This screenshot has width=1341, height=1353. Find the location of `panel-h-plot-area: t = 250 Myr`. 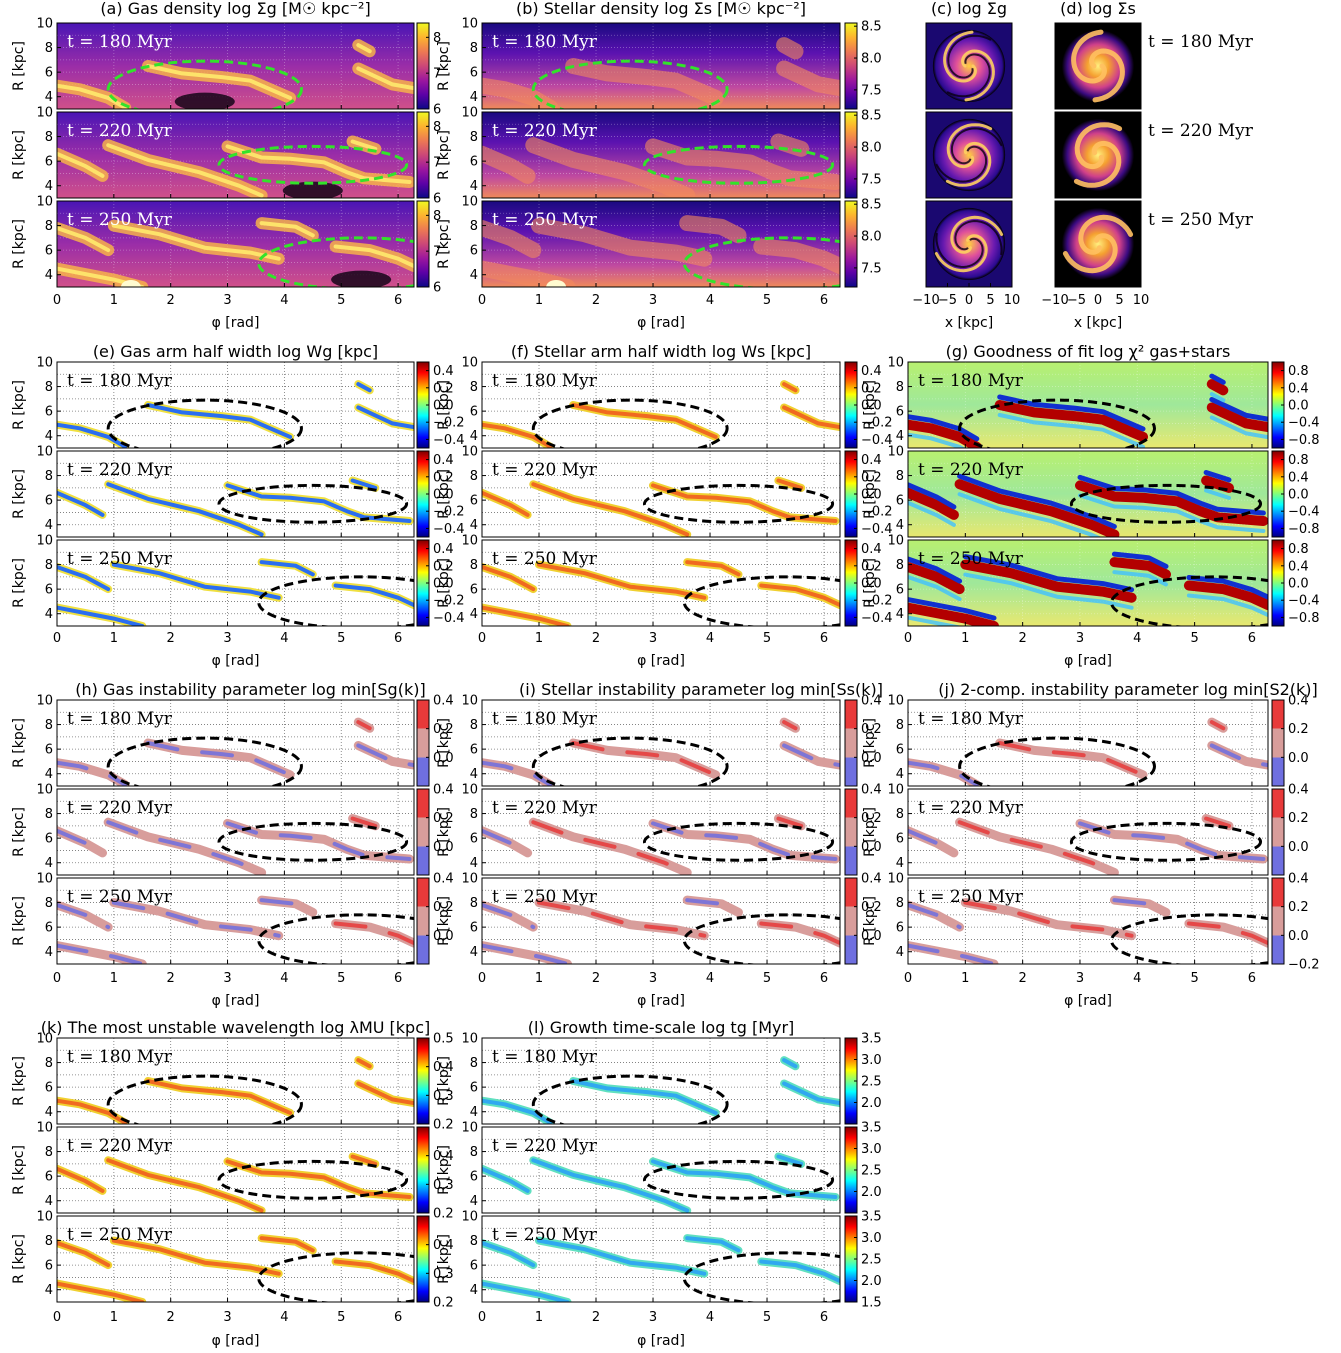

panel-h-plot-area: t = 250 Myr is located at coordinates (235, 921).